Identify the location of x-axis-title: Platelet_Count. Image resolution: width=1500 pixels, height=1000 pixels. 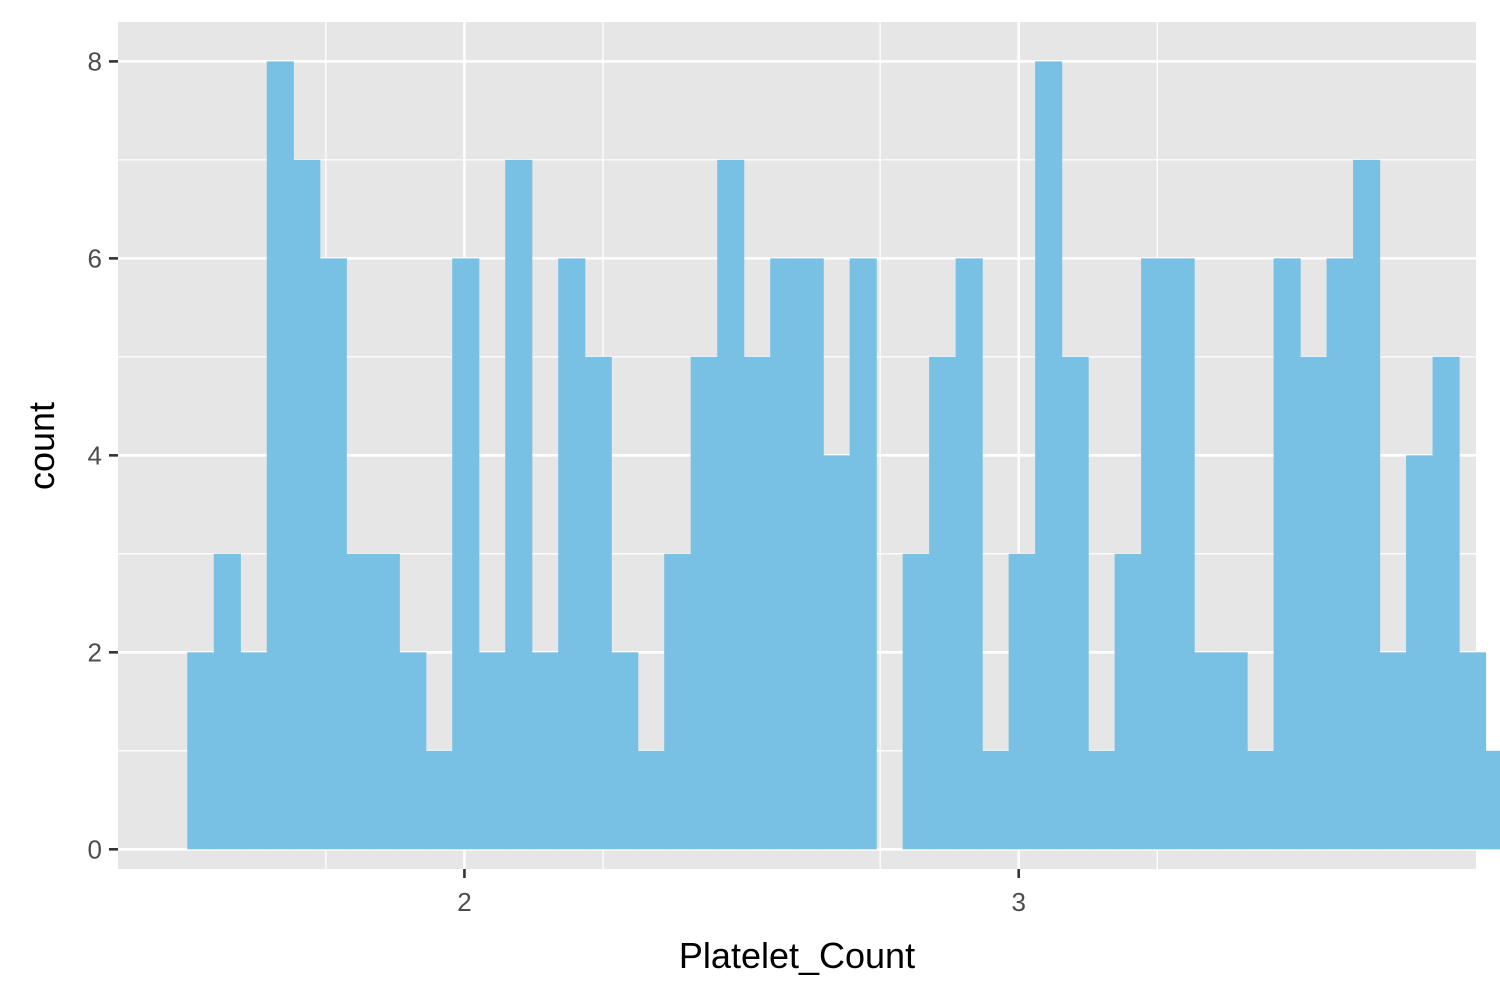
(797, 955).